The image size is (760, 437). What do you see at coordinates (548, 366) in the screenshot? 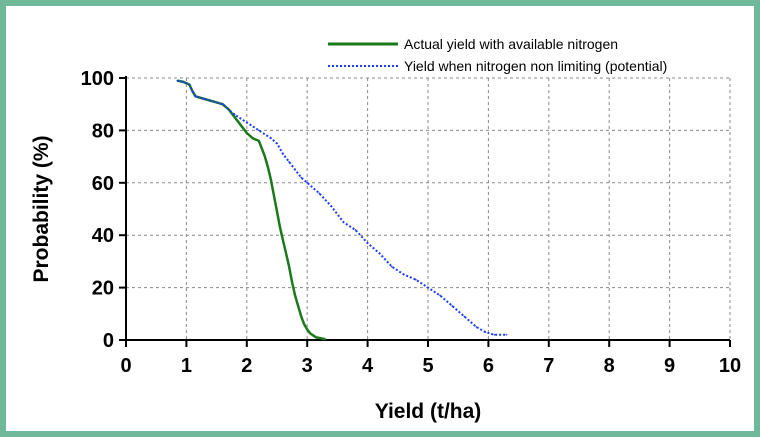
I see `x-tick-label: 7` at bounding box center [548, 366].